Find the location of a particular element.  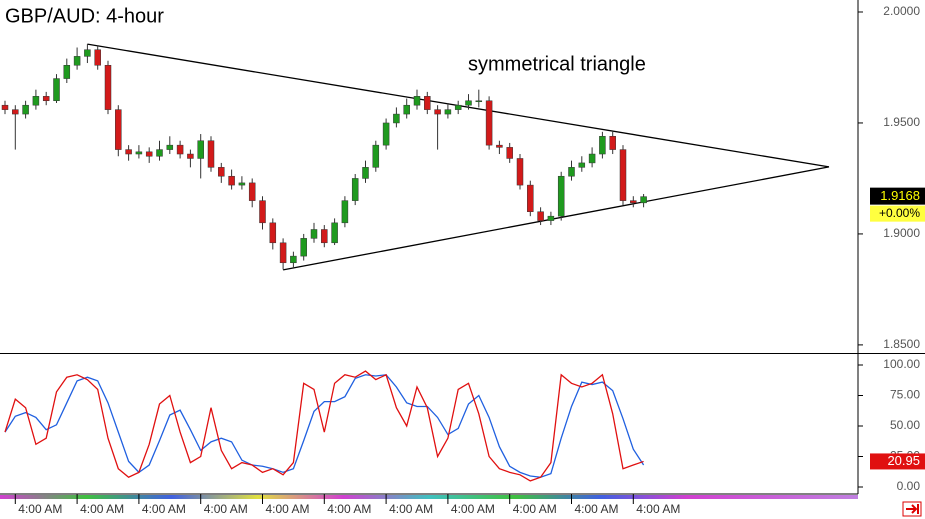

chart-title: GBP/AUD: 4-hour is located at coordinates (84, 16).